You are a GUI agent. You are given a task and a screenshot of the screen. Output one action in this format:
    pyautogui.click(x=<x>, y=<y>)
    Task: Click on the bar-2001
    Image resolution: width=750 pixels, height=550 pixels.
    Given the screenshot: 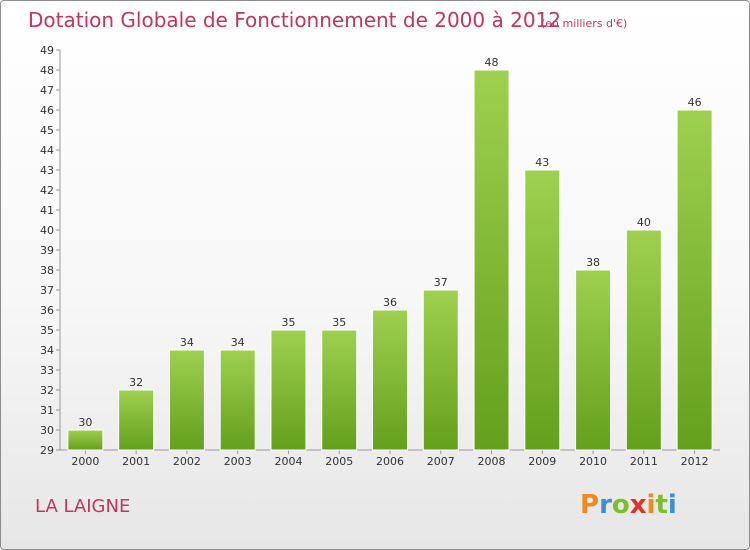 What is the action you would take?
    pyautogui.click(x=136, y=420)
    